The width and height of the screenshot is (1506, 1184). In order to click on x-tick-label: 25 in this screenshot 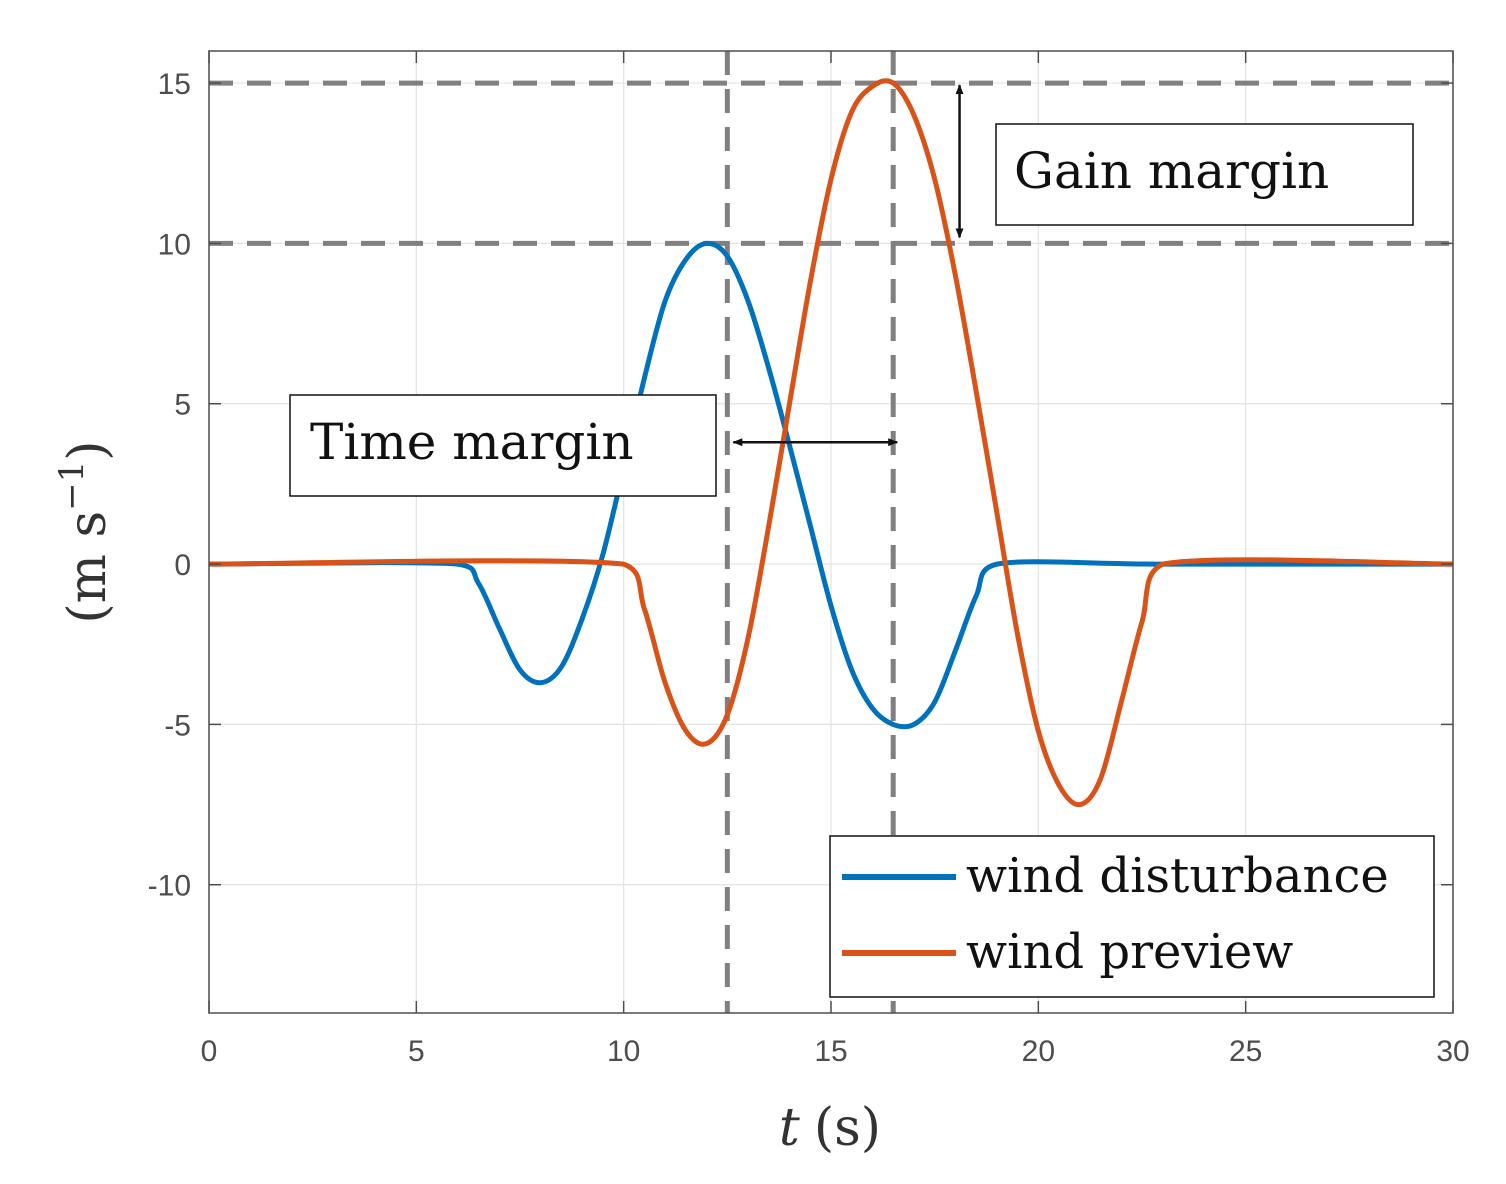, I will do `click(1245, 1051)`.